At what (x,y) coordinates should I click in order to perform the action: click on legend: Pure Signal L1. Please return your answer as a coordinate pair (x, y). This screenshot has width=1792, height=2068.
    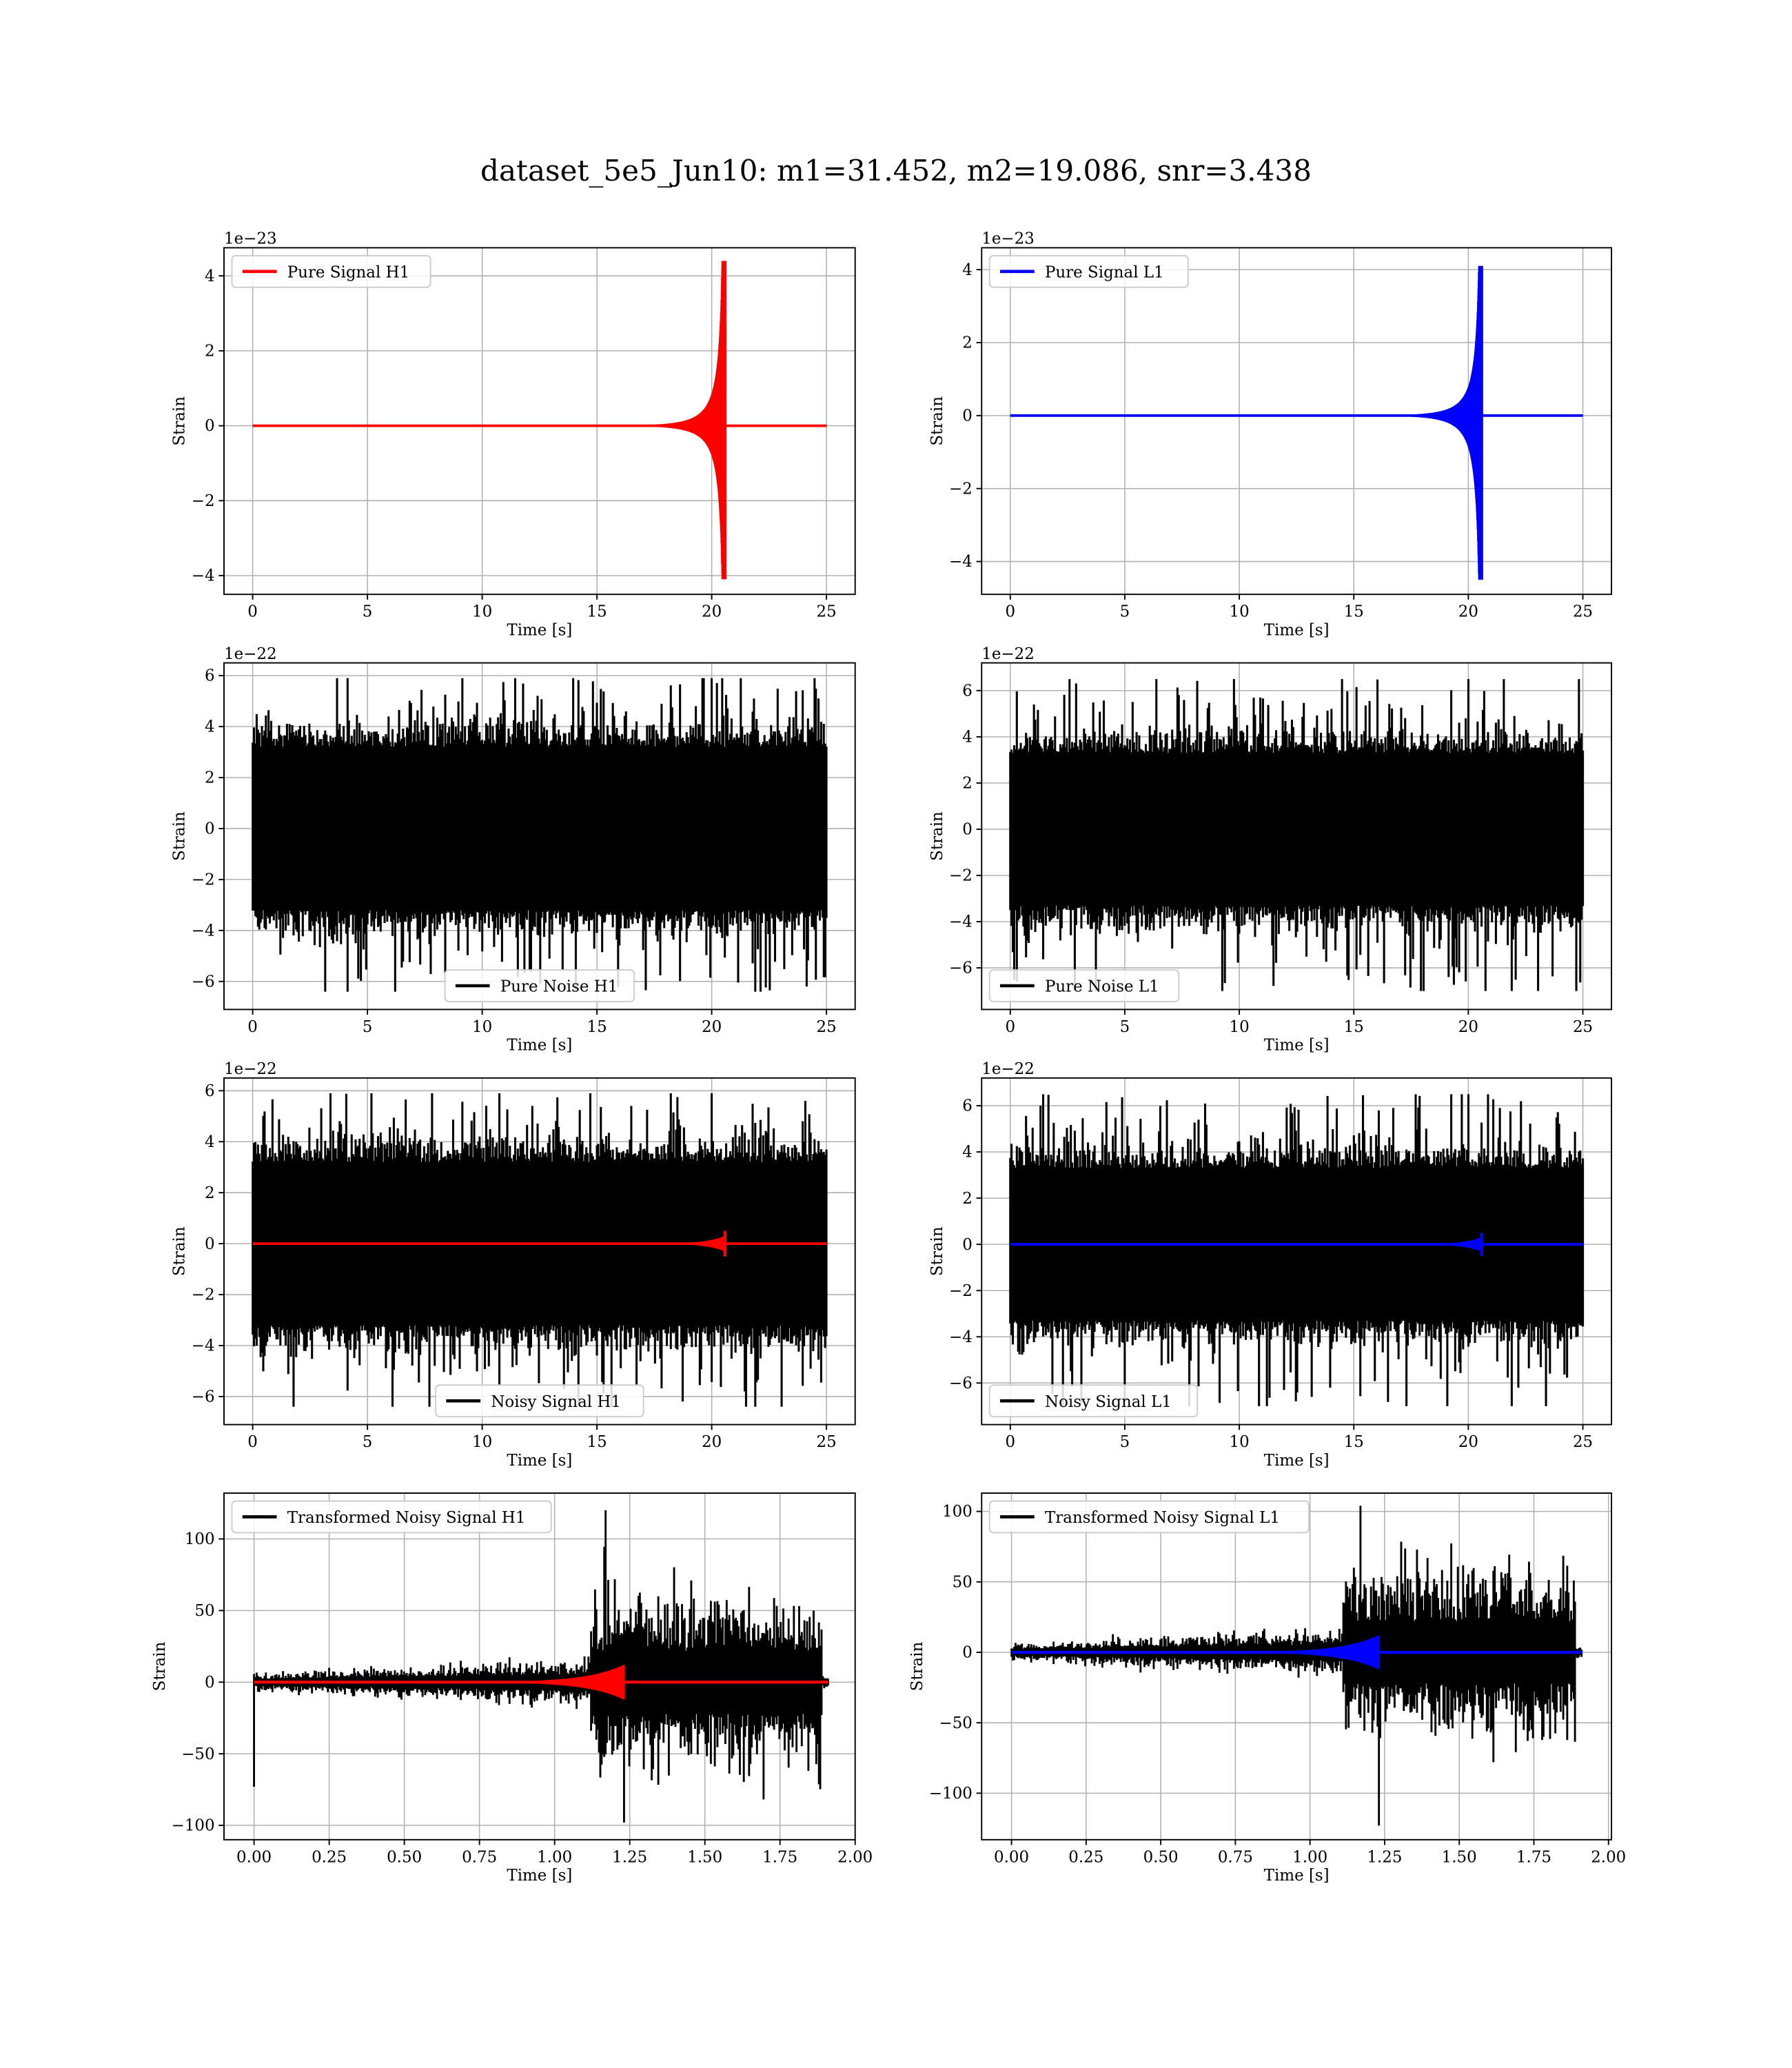
    Looking at the image, I should click on (1088, 271).